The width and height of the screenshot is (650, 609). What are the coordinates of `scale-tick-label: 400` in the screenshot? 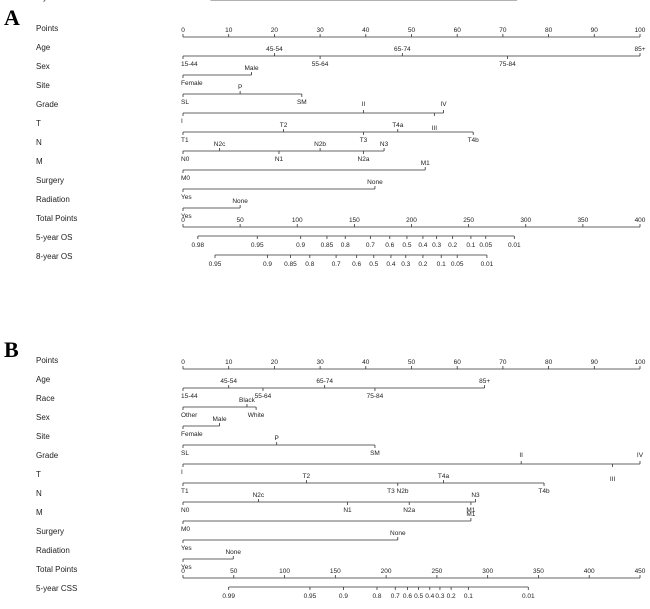 It's located at (640, 220).